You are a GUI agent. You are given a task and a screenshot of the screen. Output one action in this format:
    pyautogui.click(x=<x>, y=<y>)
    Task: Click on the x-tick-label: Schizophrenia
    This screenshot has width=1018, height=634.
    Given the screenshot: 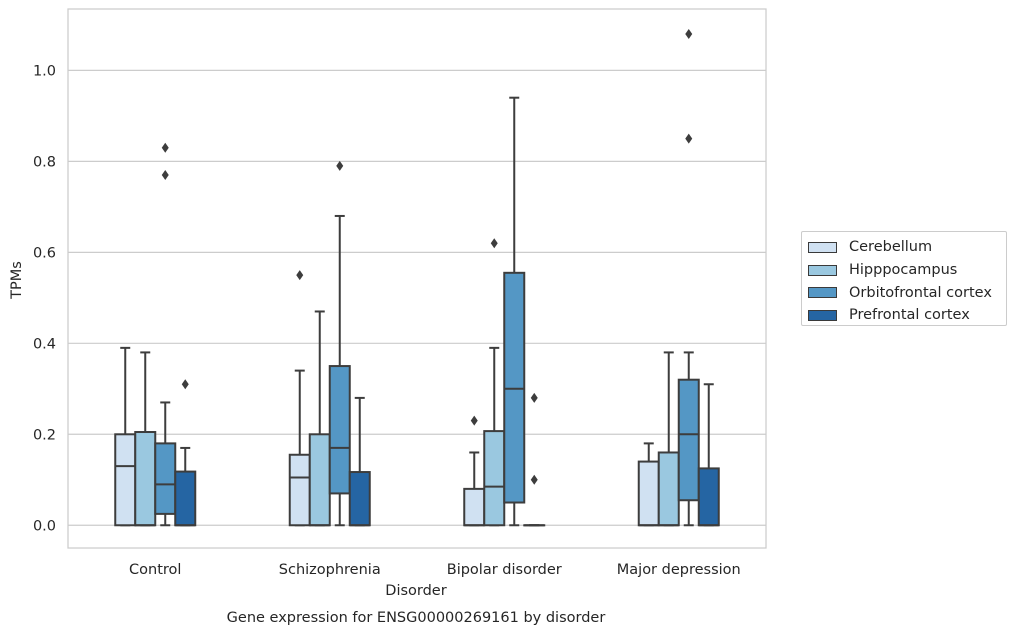 What is the action you would take?
    pyautogui.click(x=330, y=570)
    